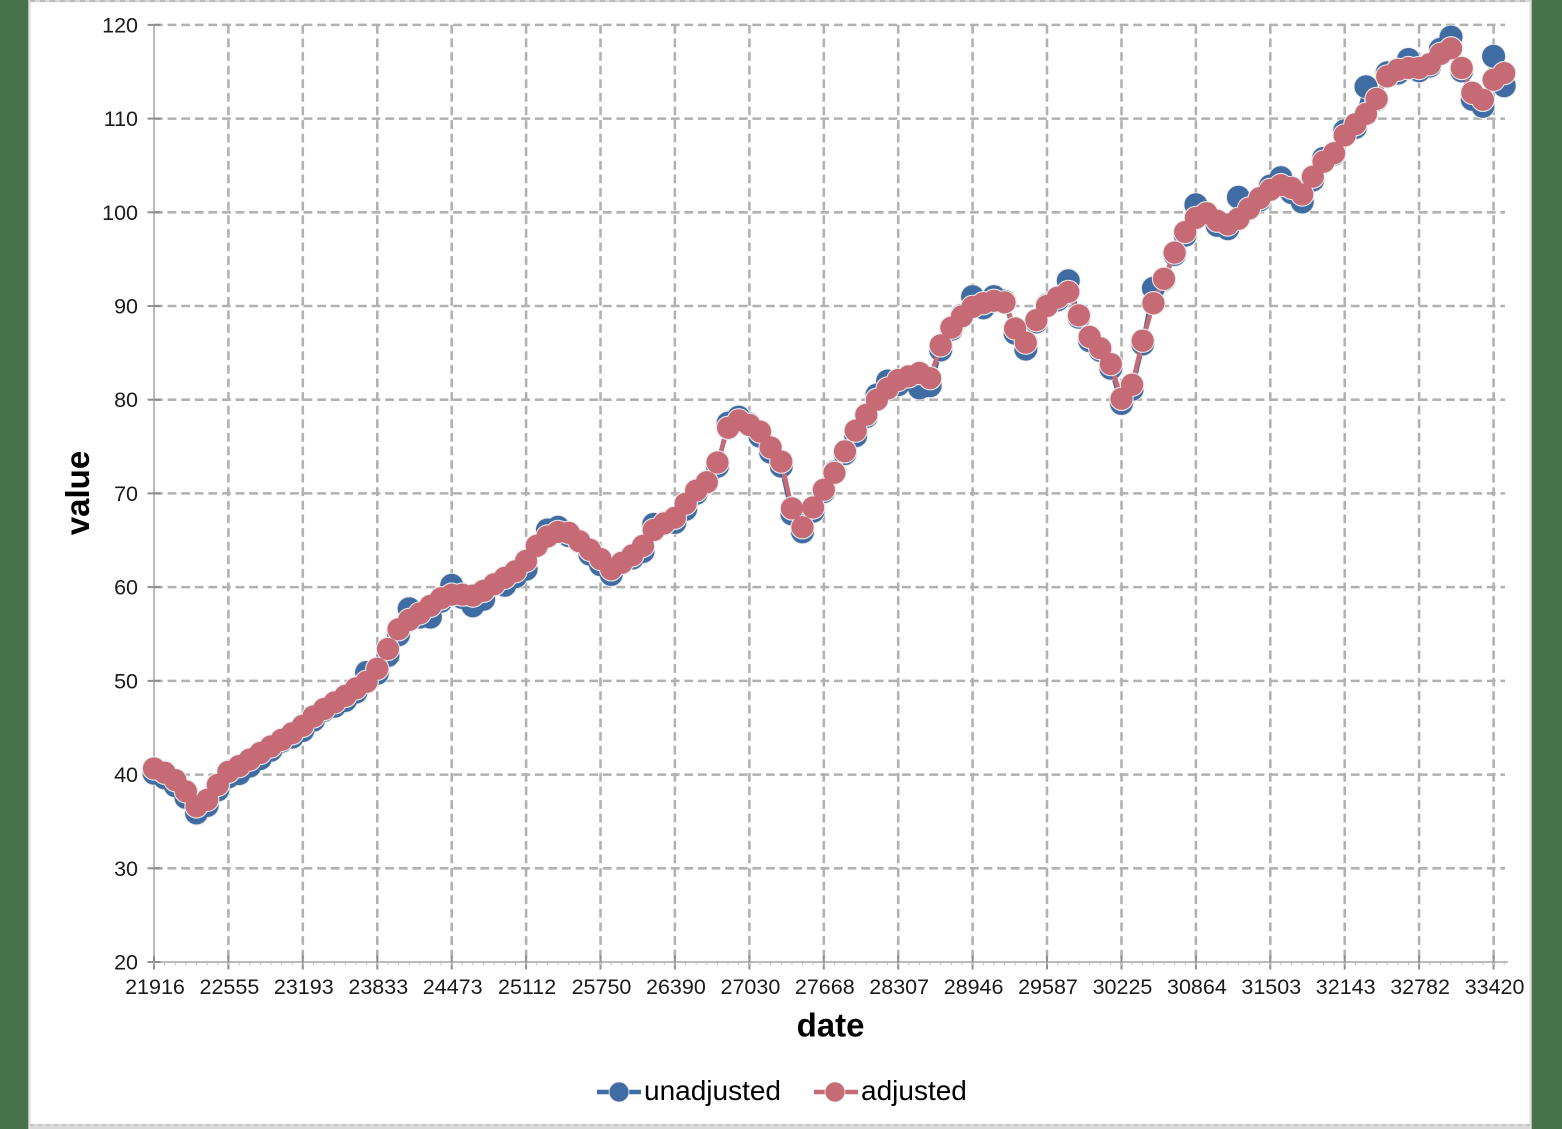 Image resolution: width=1562 pixels, height=1129 pixels. What do you see at coordinates (378, 987) in the screenshot?
I see `svg-text: 23833` at bounding box center [378, 987].